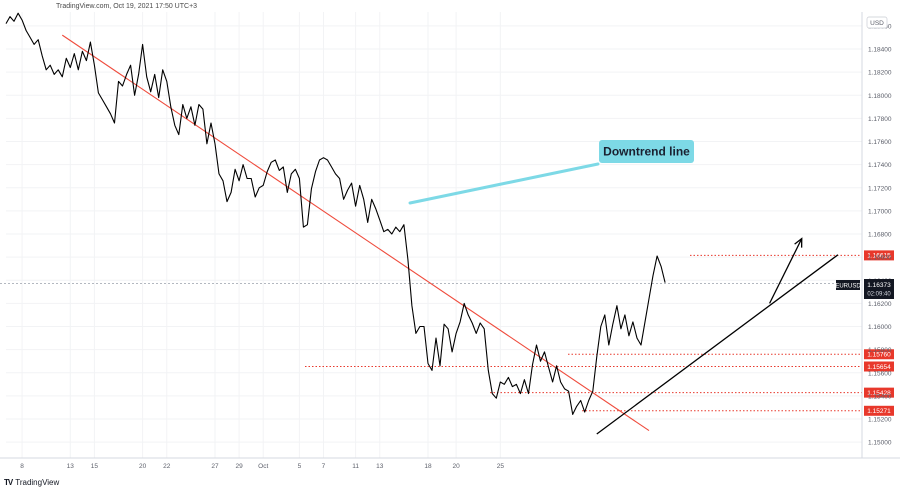 The height and width of the screenshot is (494, 900). What do you see at coordinates (880, 350) in the screenshot?
I see `price-tick-label: 1.15800` at bounding box center [880, 350].